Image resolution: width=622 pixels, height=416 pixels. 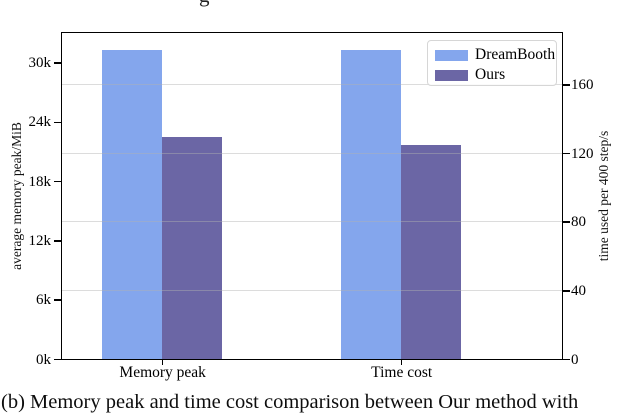 I want to click on bar-dreambooth-time-cost, so click(x=371, y=204).